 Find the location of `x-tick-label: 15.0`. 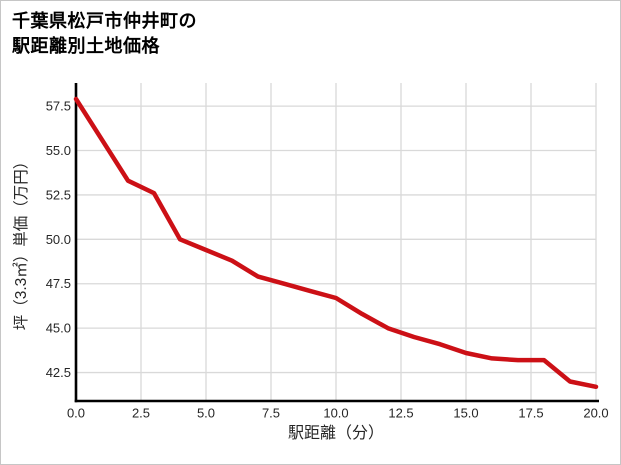

x-tick-label: 15.0 is located at coordinates (465, 413).